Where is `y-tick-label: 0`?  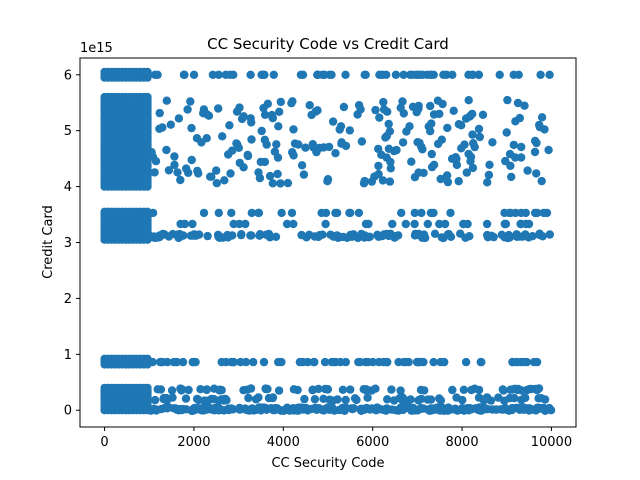
y-tick-label: 0 is located at coordinates (68, 411).